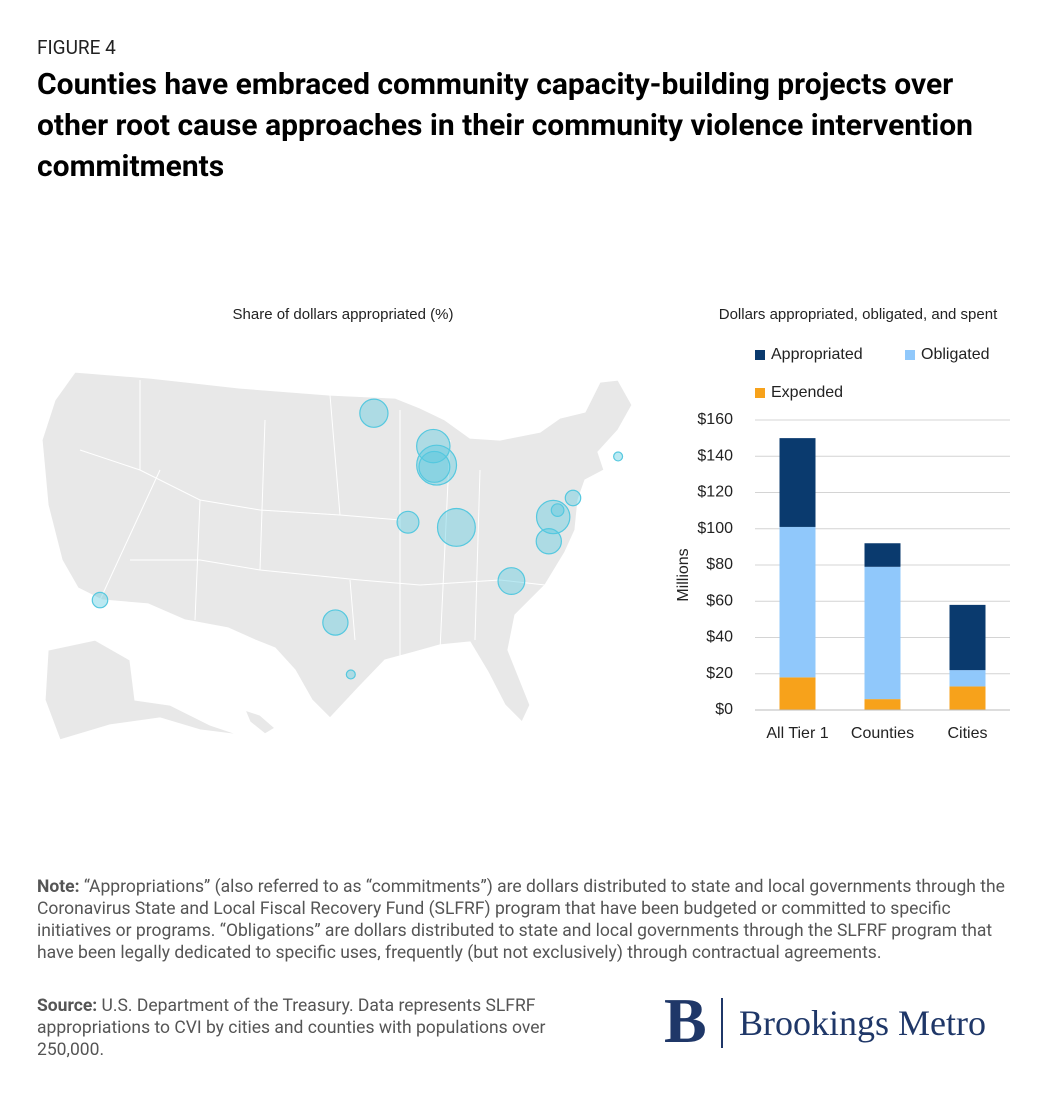 The image size is (1050, 1105). I want to click on x-tick-label: Counties, so click(882, 733).